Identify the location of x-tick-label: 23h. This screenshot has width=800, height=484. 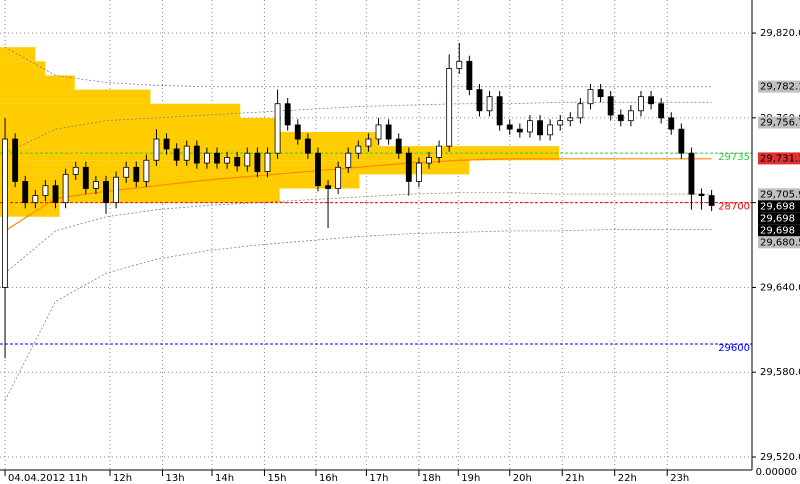
(679, 478).